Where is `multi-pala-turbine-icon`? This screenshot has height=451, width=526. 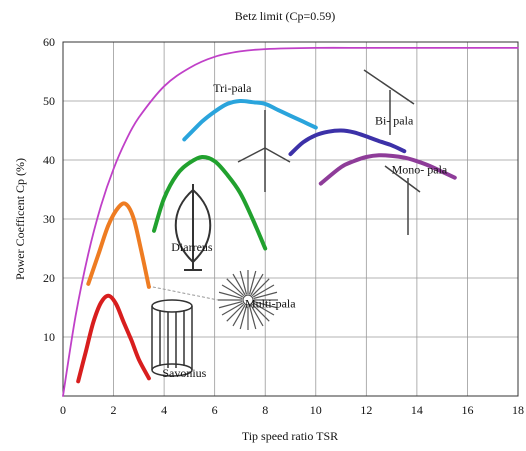
multi-pala-turbine-icon is located at coordinates (248, 300).